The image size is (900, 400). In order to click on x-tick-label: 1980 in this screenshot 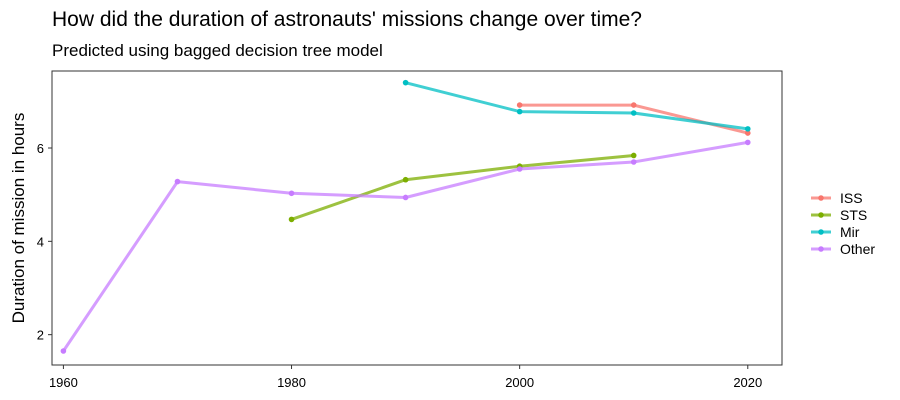, I will do `click(291, 382)`.